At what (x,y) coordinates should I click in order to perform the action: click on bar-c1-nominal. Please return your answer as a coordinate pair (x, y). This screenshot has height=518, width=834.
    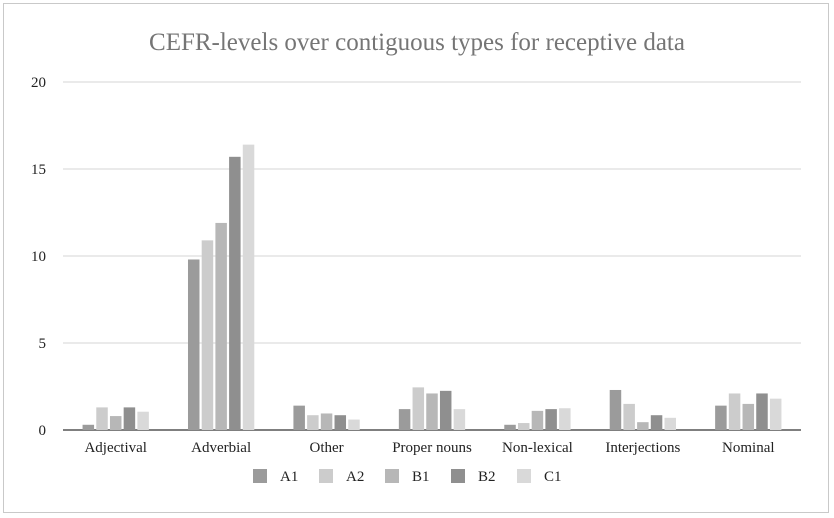
    Looking at the image, I should click on (775, 414).